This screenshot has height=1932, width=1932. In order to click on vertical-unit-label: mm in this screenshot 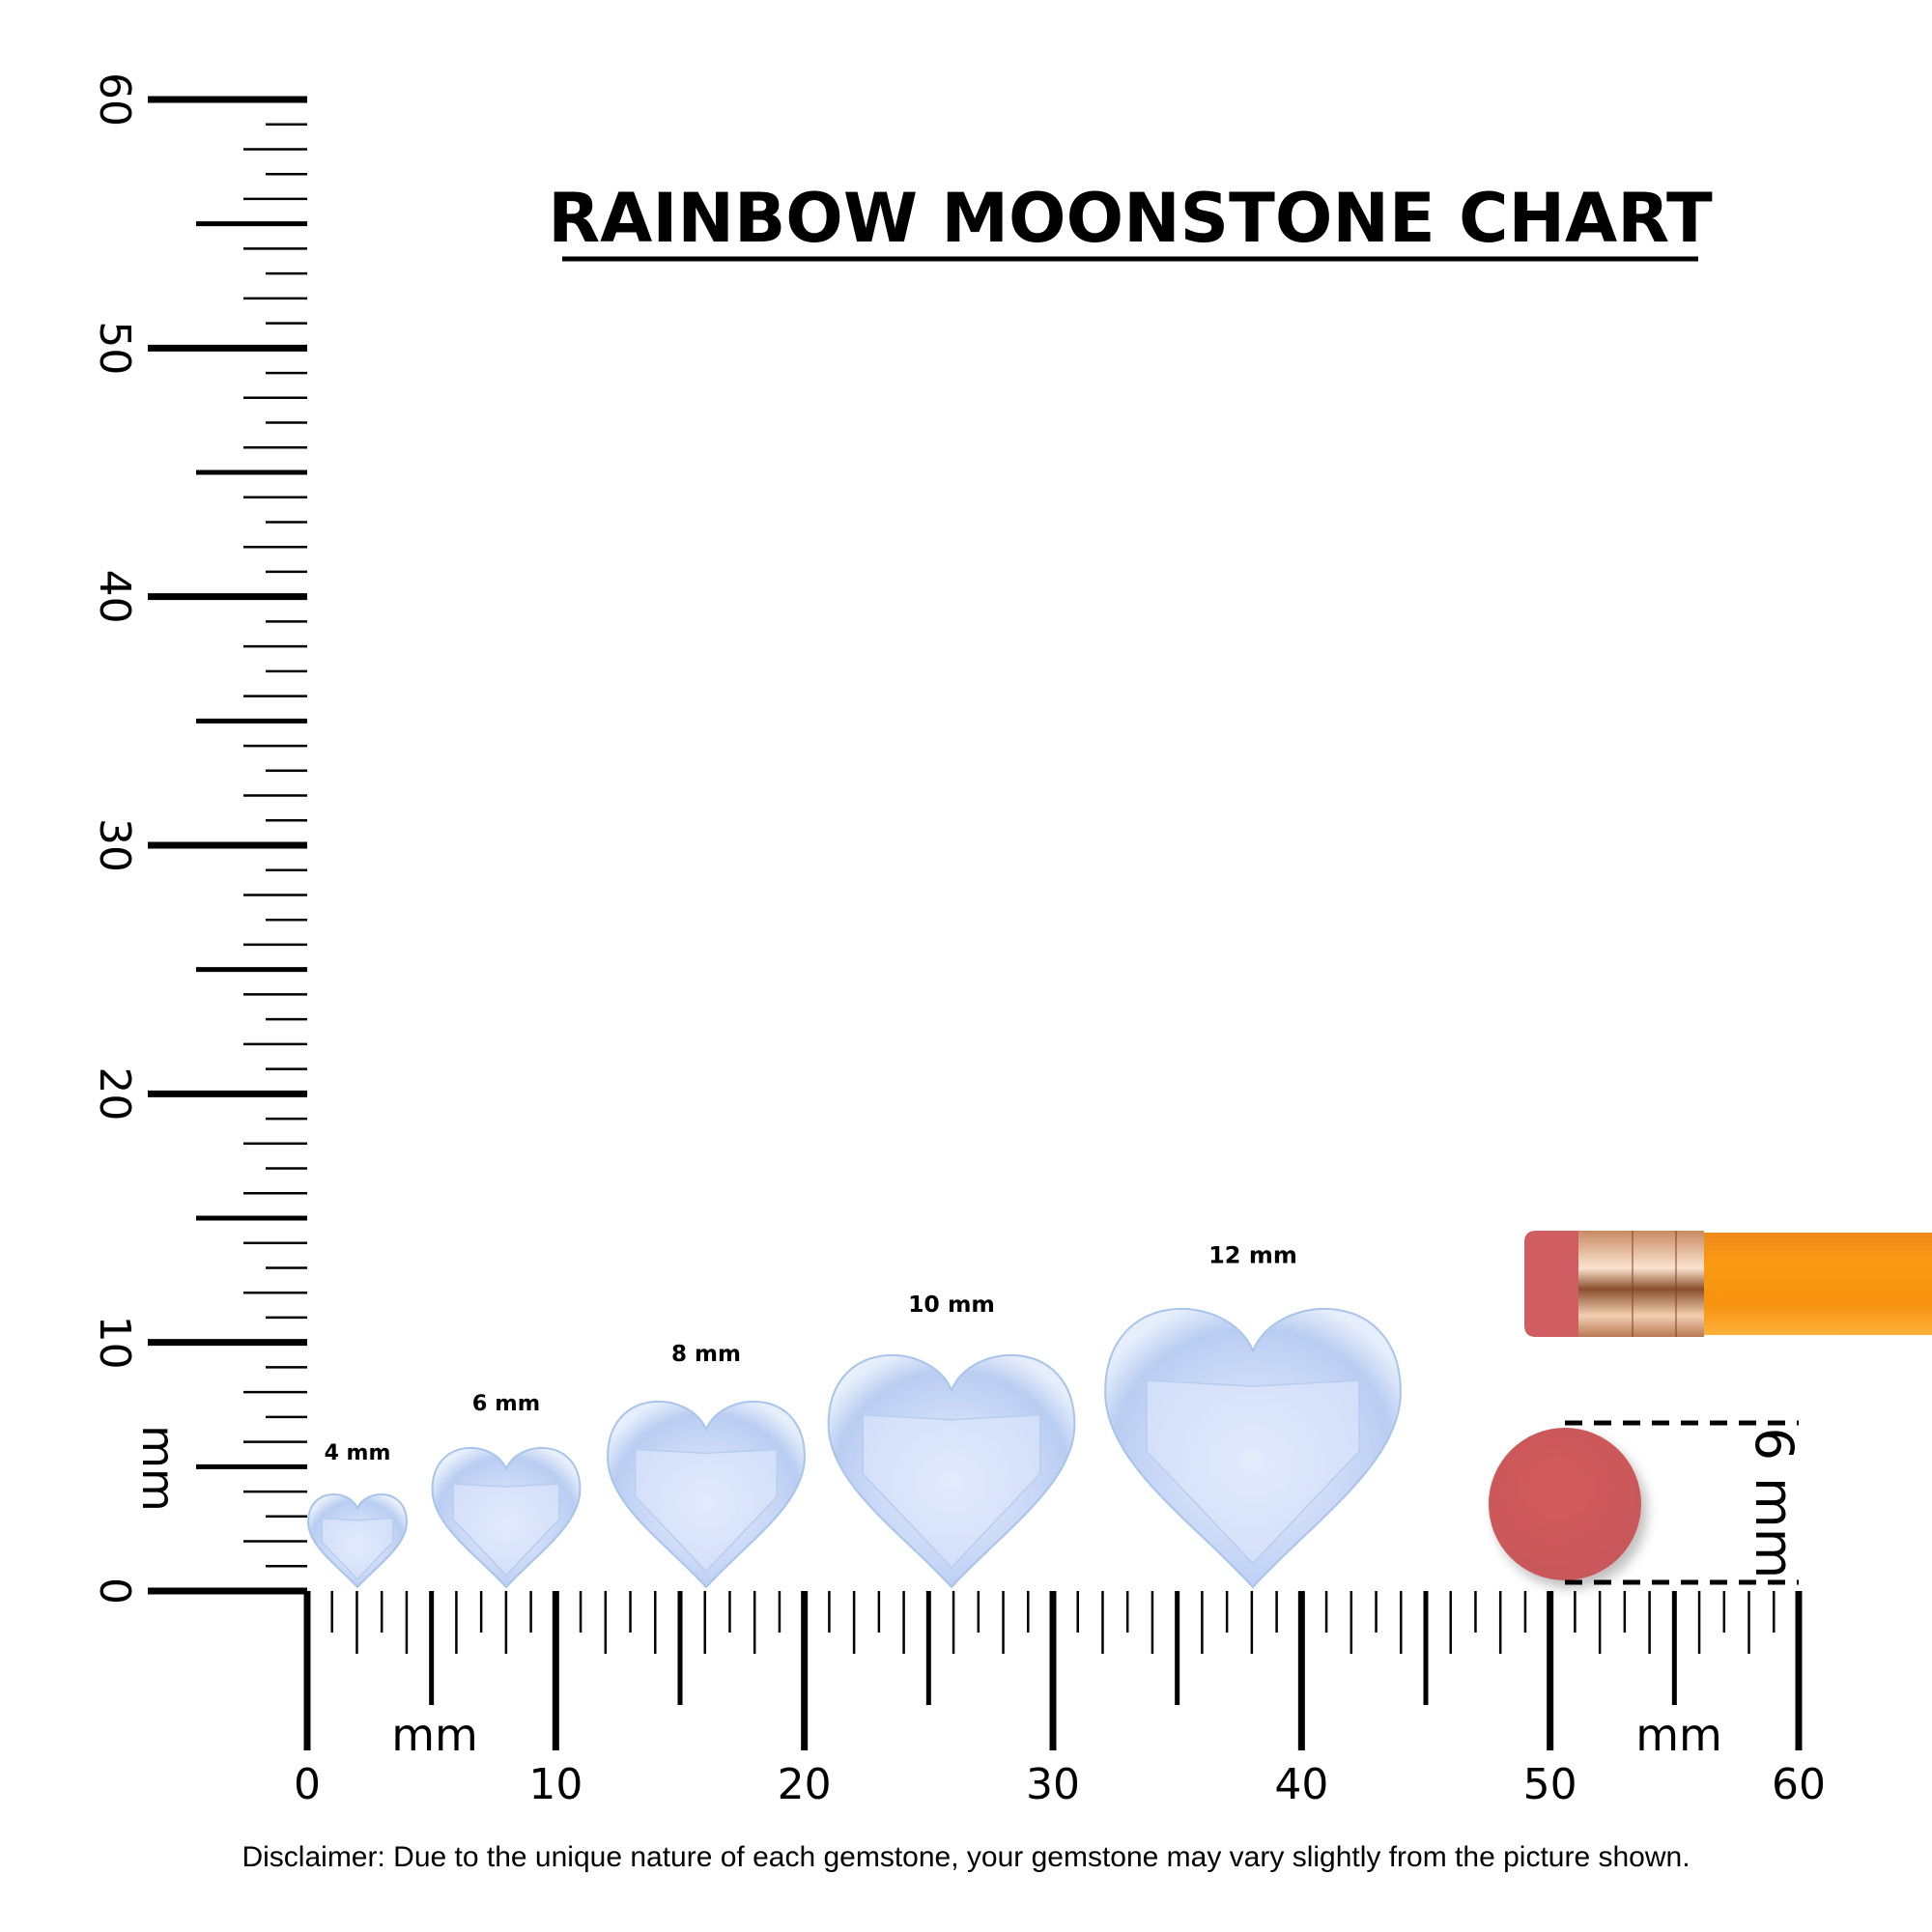, I will do `click(158, 1468)`.